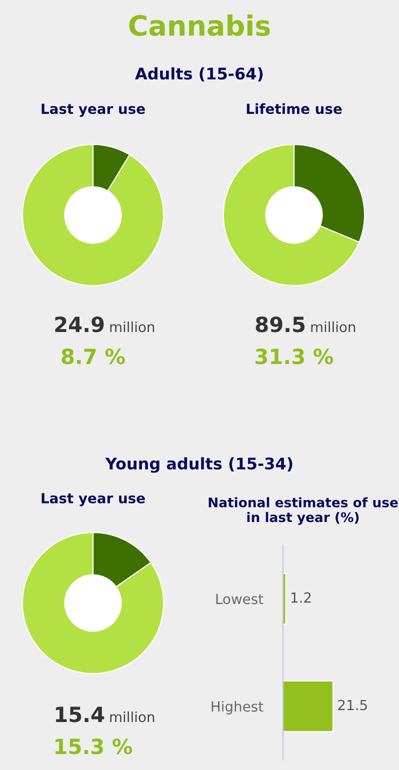 This screenshot has width=399, height=770. I want to click on y-tick-label: Highest, so click(238, 707).